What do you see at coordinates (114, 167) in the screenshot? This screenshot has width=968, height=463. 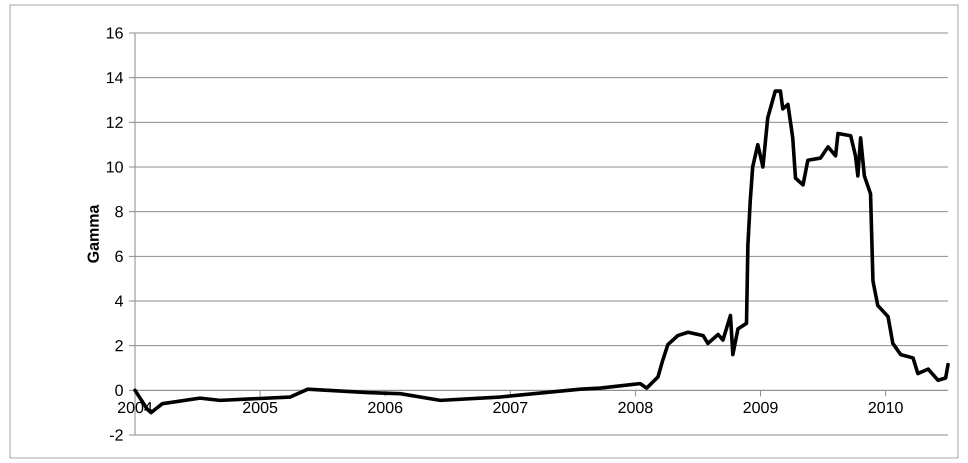 I see `y-tick-label: 10` at bounding box center [114, 167].